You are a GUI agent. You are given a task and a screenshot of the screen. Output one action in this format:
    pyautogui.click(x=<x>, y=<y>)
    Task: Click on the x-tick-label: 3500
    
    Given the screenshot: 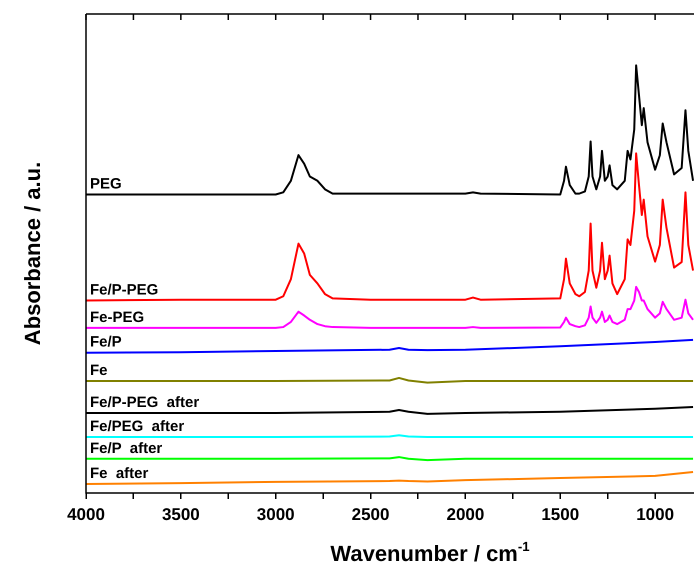 What is the action you would take?
    pyautogui.click(x=181, y=514)
    